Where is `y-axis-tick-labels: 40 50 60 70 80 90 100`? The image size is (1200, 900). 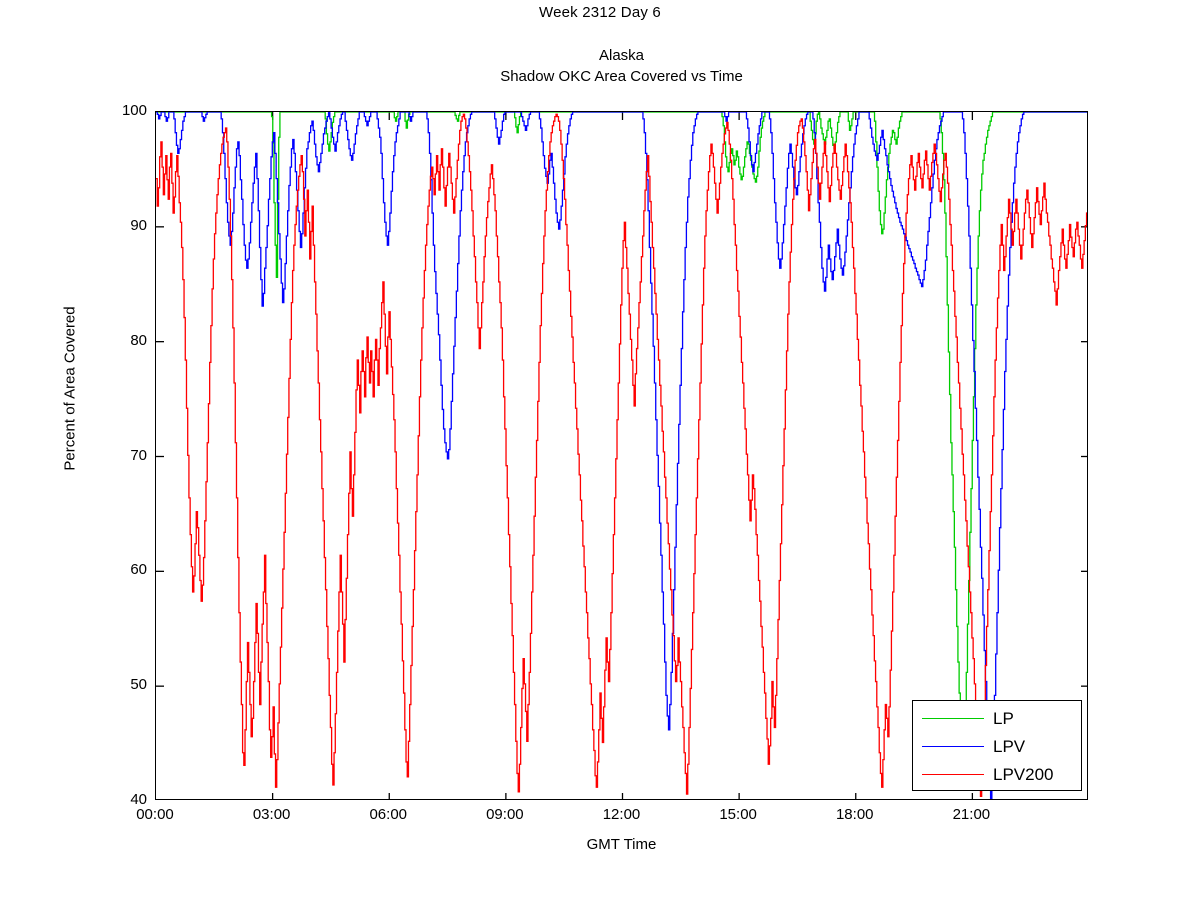 y-axis-tick-labels: 40 50 60 70 80 90 100 is located at coordinates (122, 455).